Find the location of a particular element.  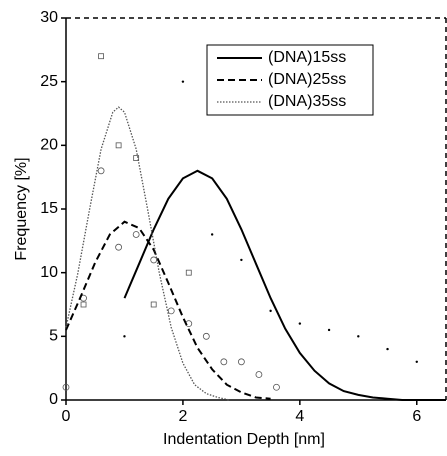

x-axis-label: Indentation Depth [nm] is located at coordinates (244, 439).